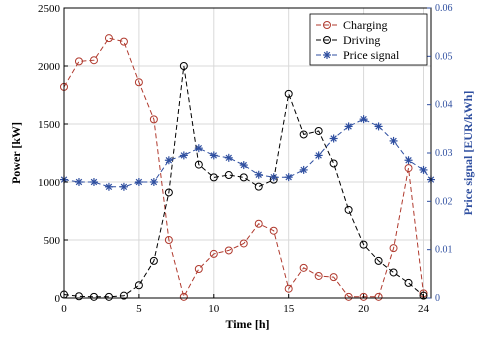  Describe the element at coordinates (49, 183) in the screenshot. I see `y-tick-label: 1000` at that location.